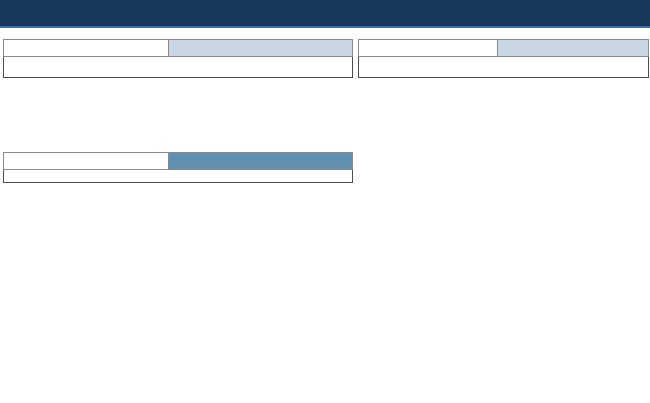 This screenshot has height=403, width=650. What do you see at coordinates (261, 48) in the screenshot?
I see `cambi-performance-header` at bounding box center [261, 48].